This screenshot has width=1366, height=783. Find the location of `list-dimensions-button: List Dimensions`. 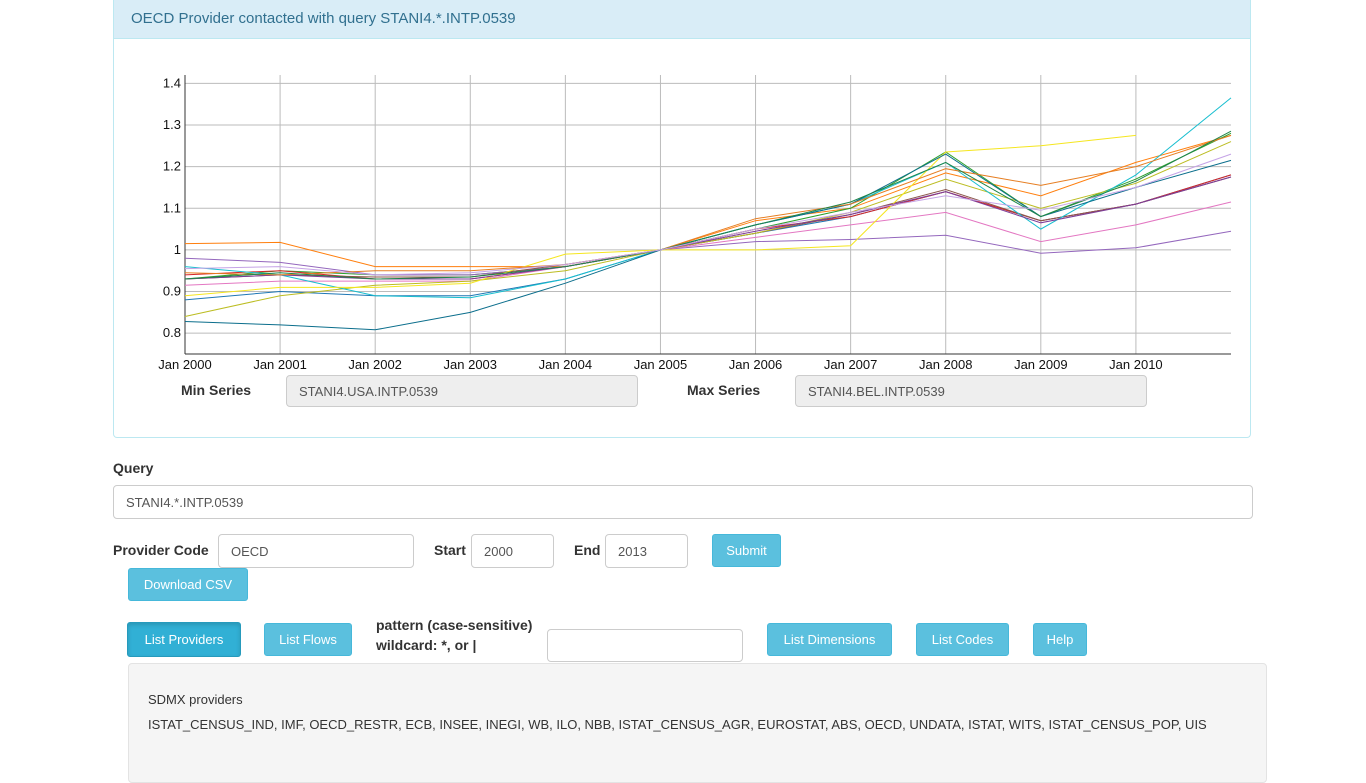

list-dimensions-button: List Dimensions is located at coordinates (829, 639).